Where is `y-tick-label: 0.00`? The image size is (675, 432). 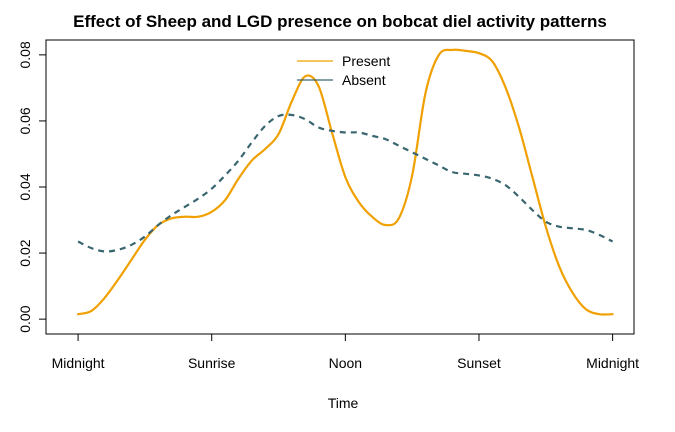 y-tick-label: 0.00 is located at coordinates (25, 318).